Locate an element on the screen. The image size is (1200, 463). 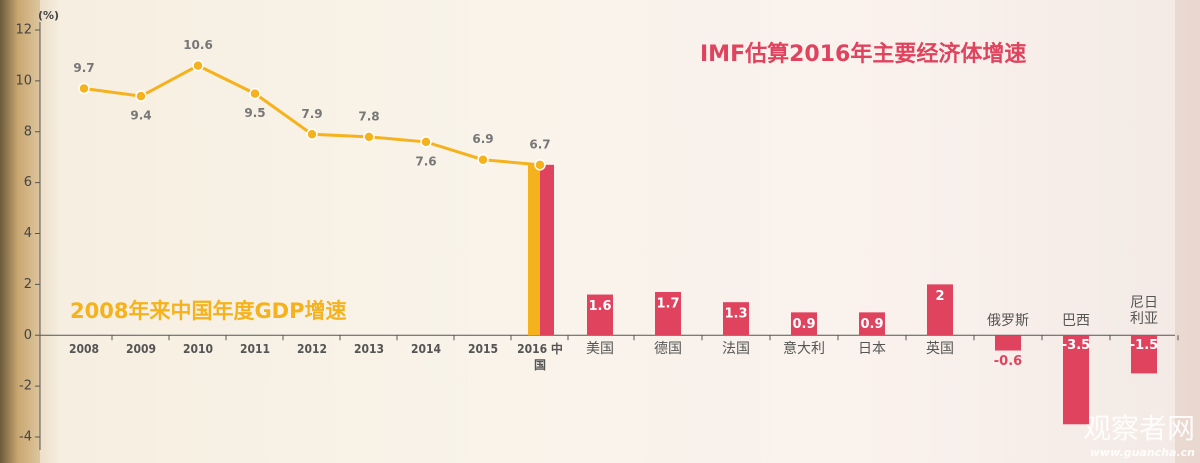
data-label: 9.7 is located at coordinates (83, 68).